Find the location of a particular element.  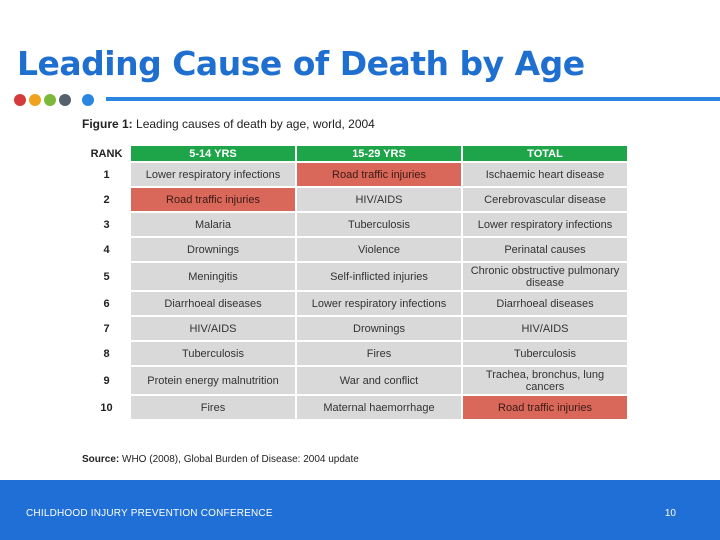

dot-red-icon is located at coordinates (20, 100).